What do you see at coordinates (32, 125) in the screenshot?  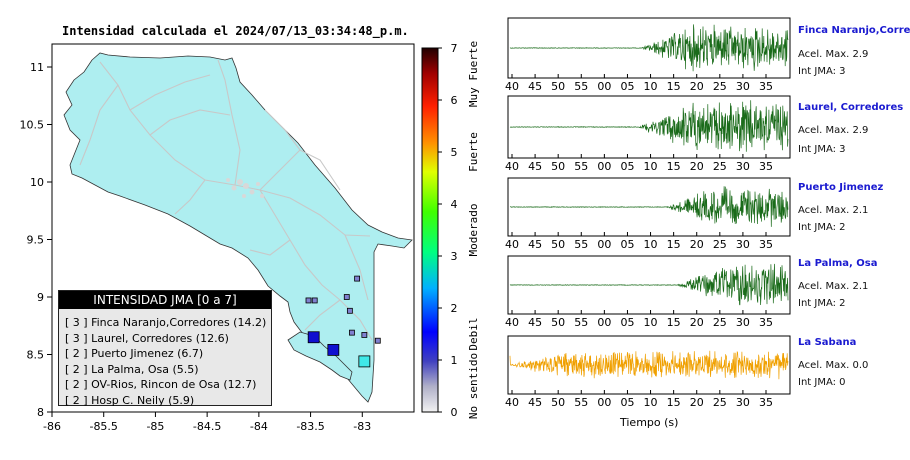 I see `y-tick-label: 10.5` at bounding box center [32, 125].